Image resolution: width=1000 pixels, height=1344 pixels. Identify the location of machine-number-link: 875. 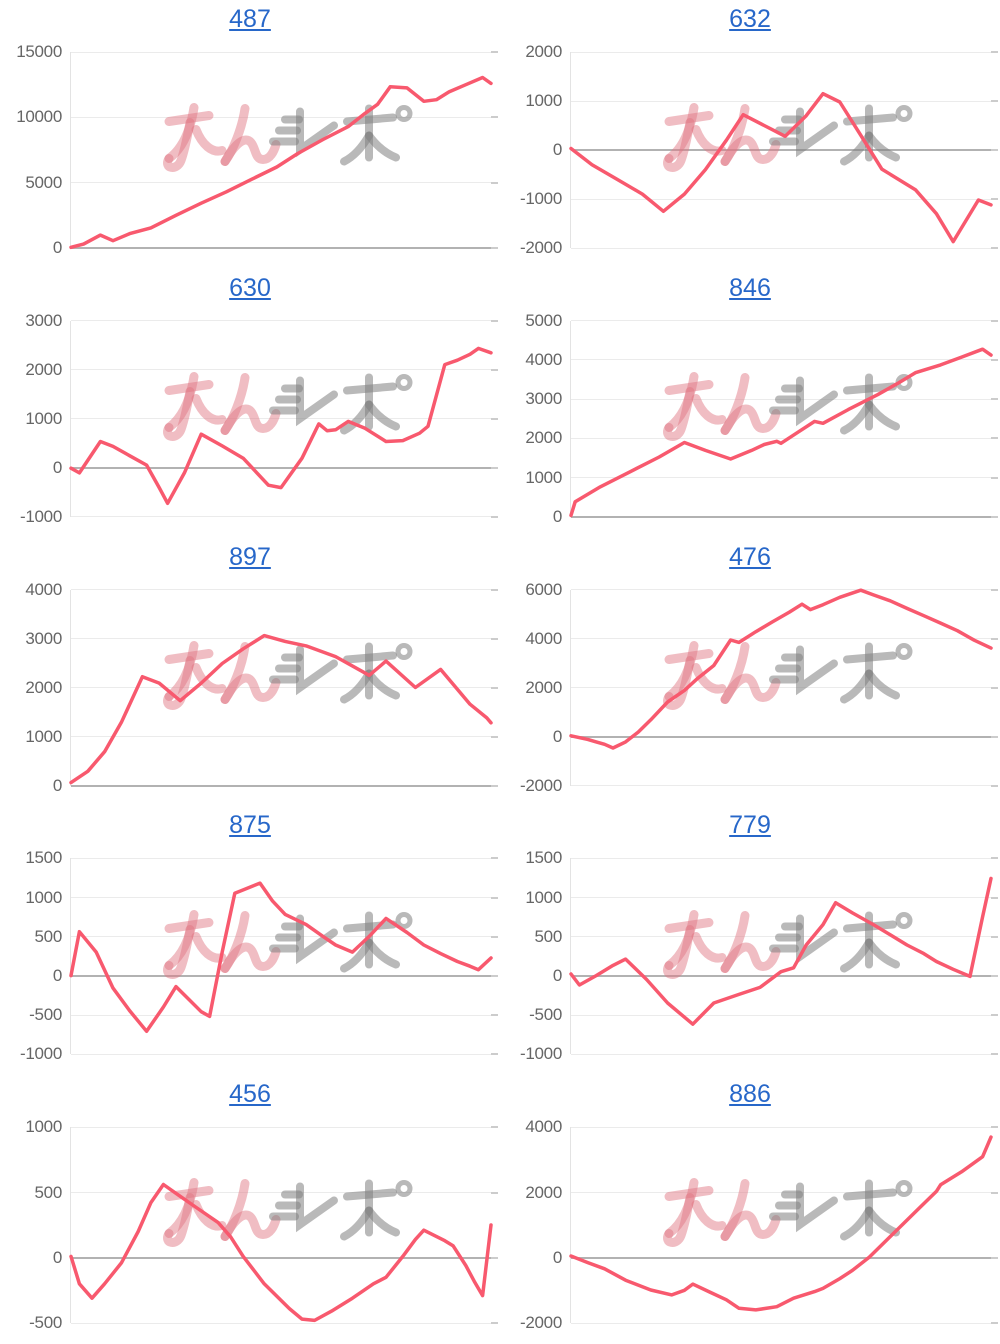
(250, 825).